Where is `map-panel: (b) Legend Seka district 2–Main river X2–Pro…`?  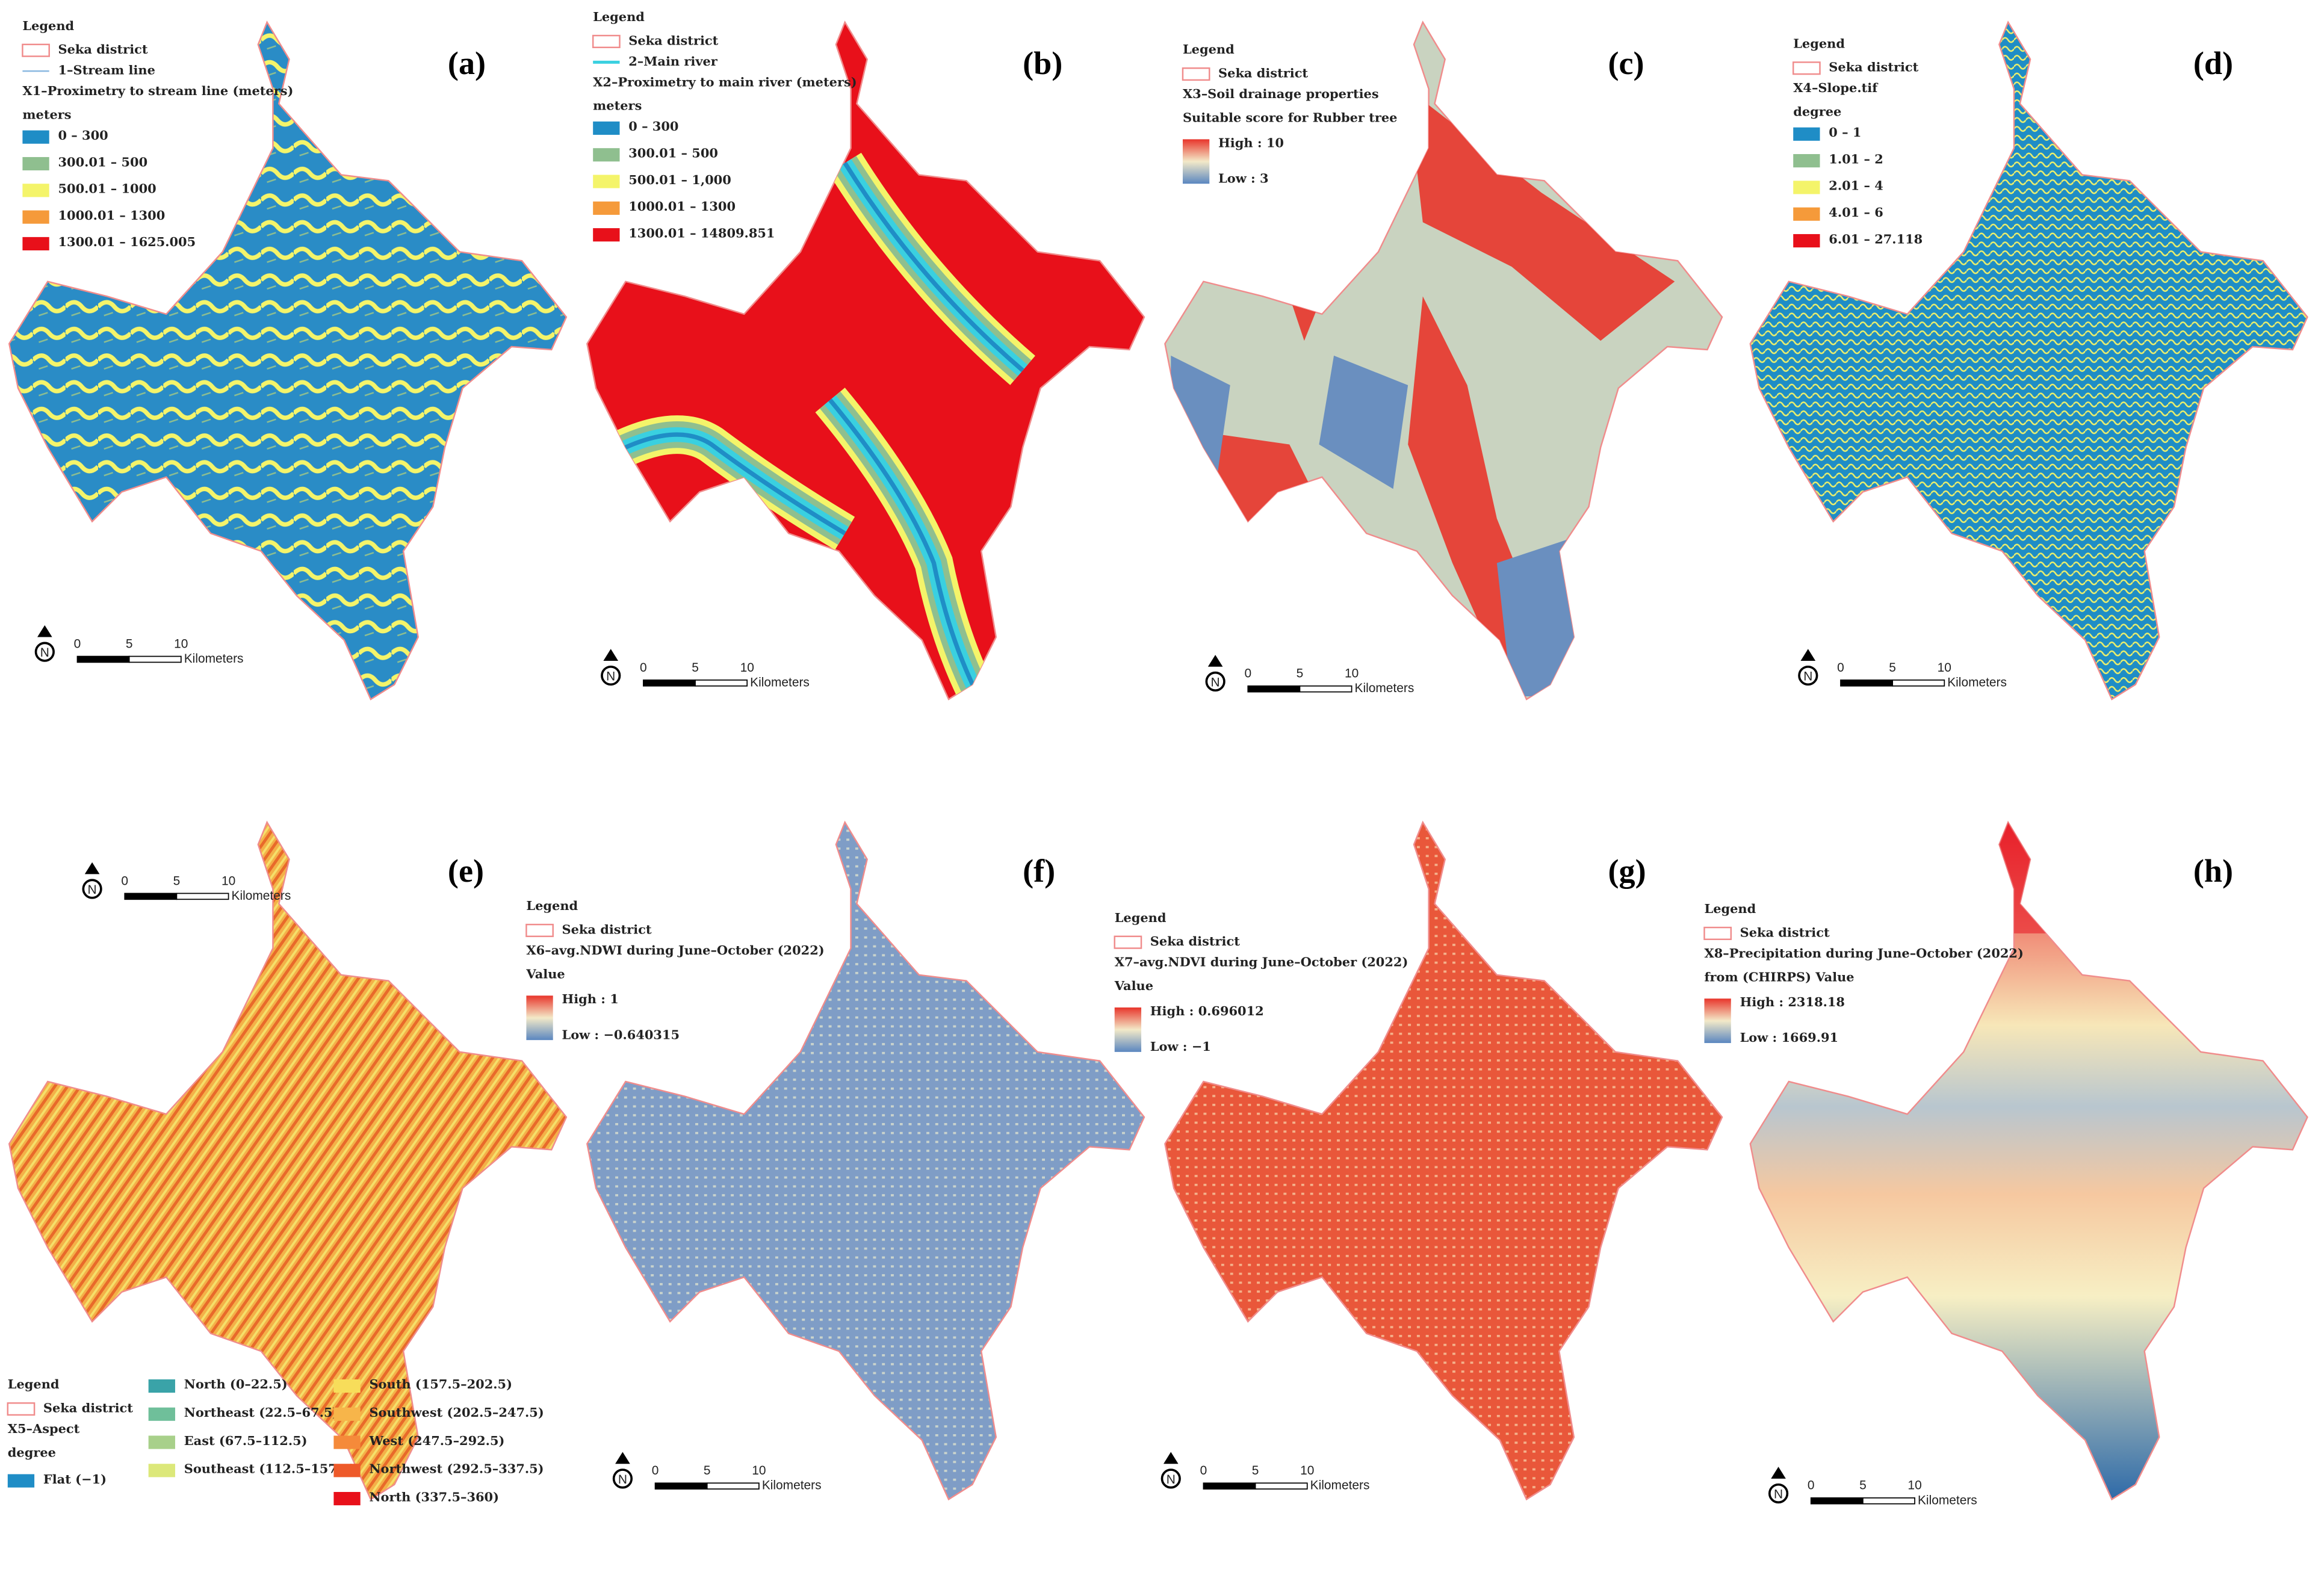
map-panel: (b) Legend Seka district 2–Main river X2–Pro… is located at coordinates (865, 355).